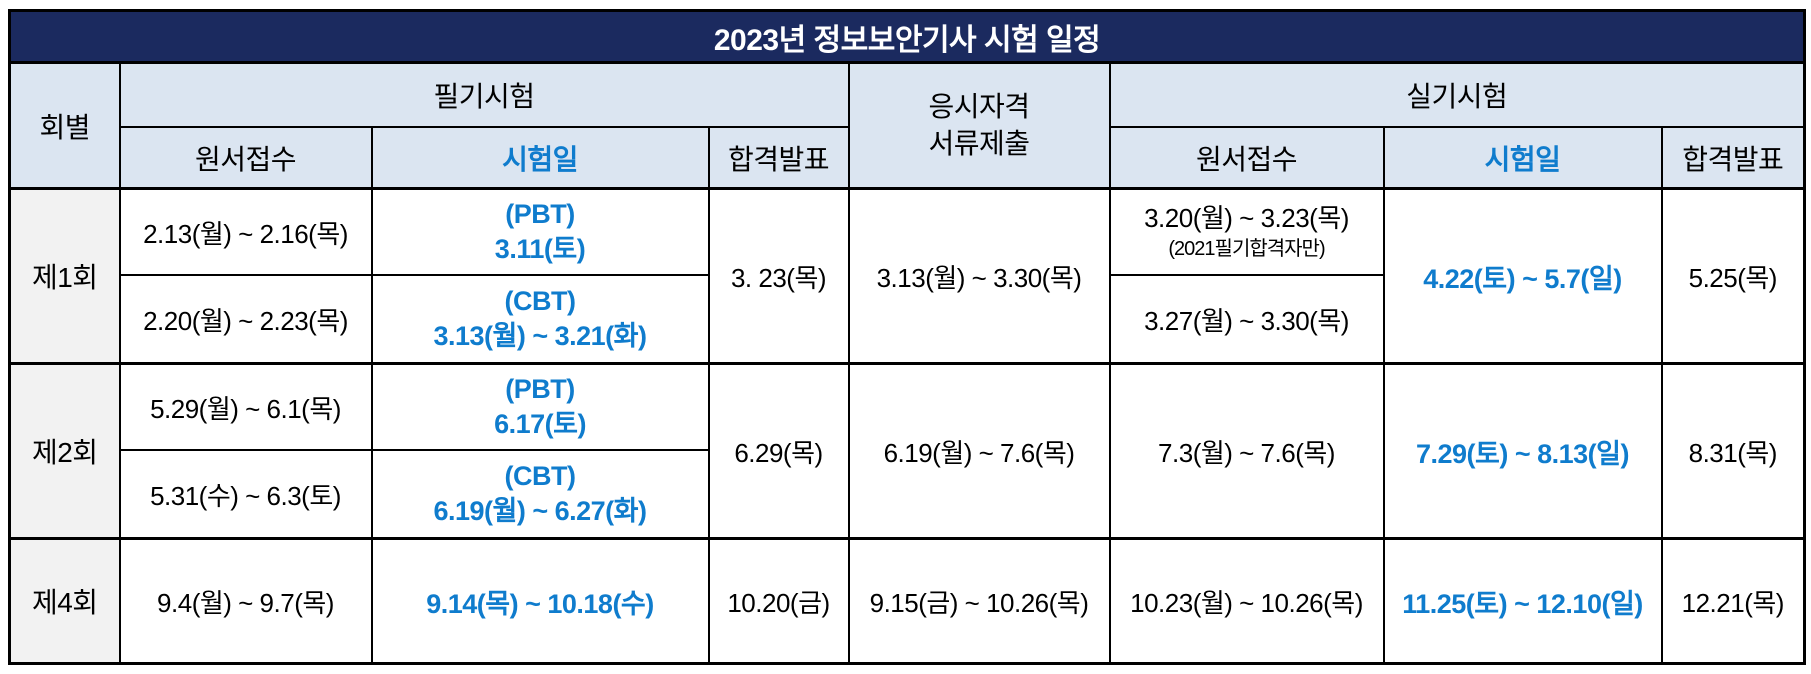 The height and width of the screenshot is (674, 1811). I want to click on cell-round2-practical-result: 8.31(목), so click(1733, 451).